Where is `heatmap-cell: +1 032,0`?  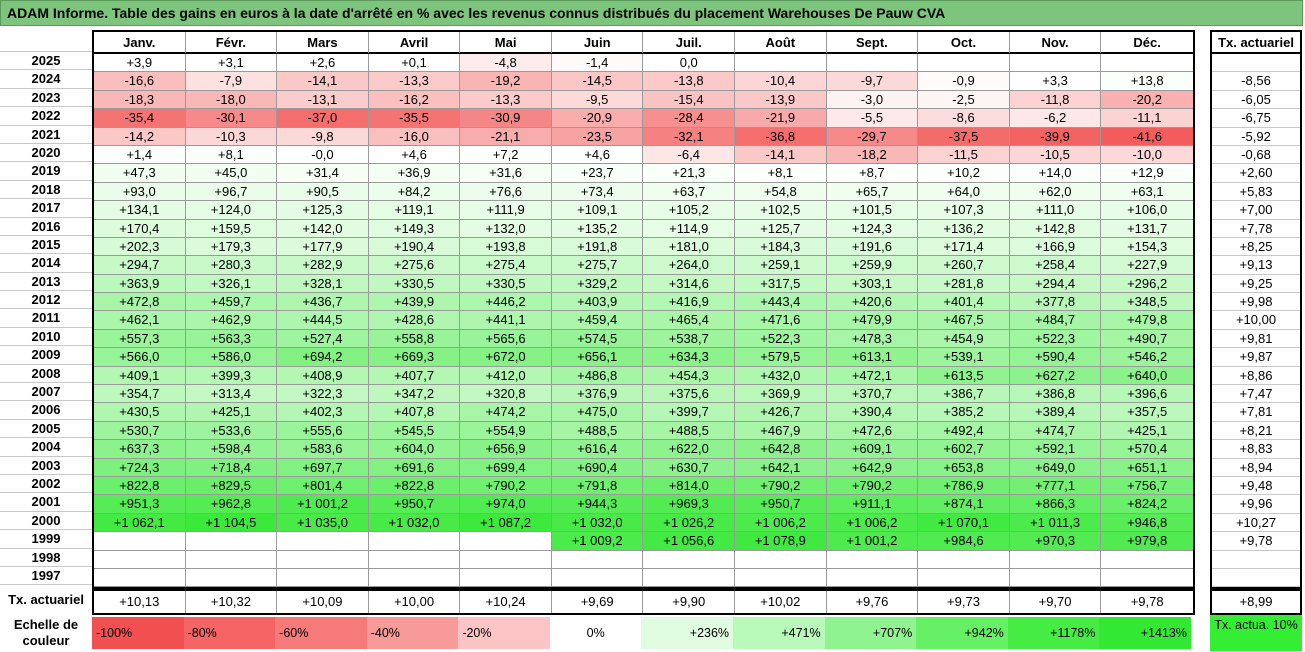
heatmap-cell: +1 032,0 is located at coordinates (414, 523).